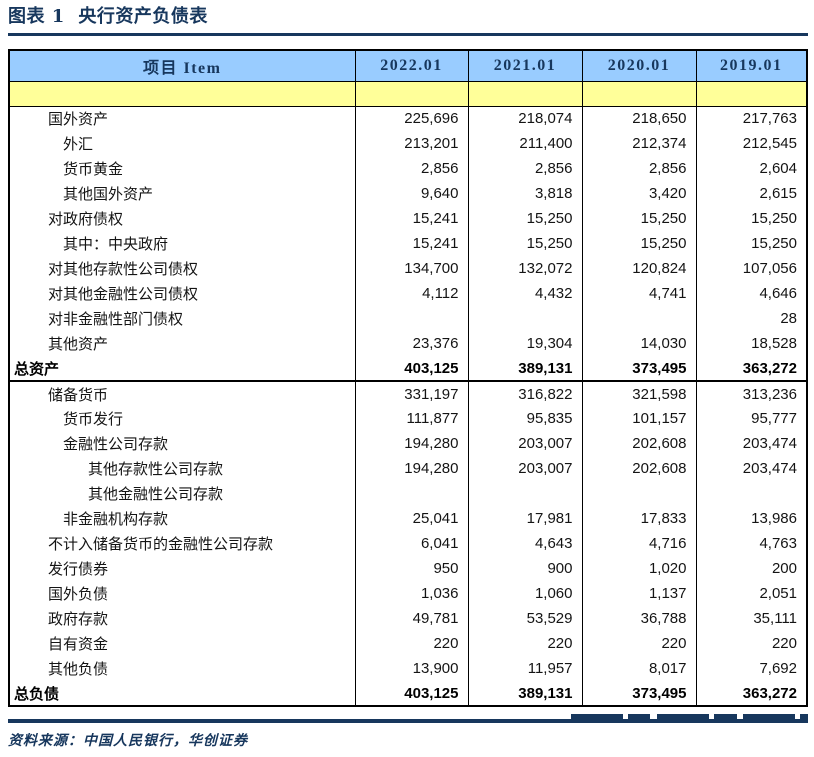 The height and width of the screenshot is (757, 814). Describe the element at coordinates (182, 268) in the screenshot. I see `row-label: 对其他存款性公司债权` at that location.